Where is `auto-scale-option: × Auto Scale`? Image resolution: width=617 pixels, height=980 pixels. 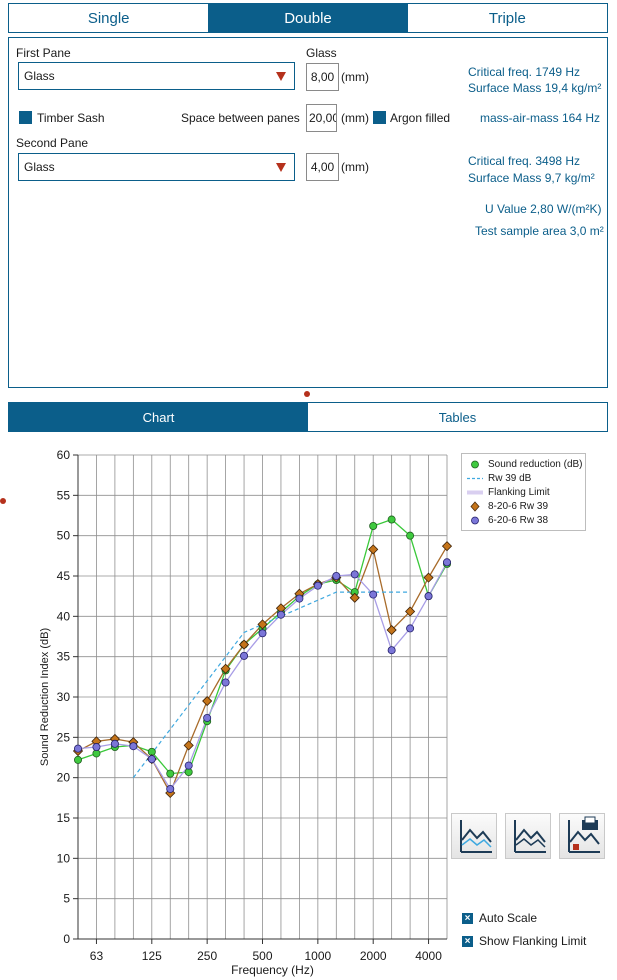
auto-scale-option: × Auto Scale is located at coordinates (499, 918).